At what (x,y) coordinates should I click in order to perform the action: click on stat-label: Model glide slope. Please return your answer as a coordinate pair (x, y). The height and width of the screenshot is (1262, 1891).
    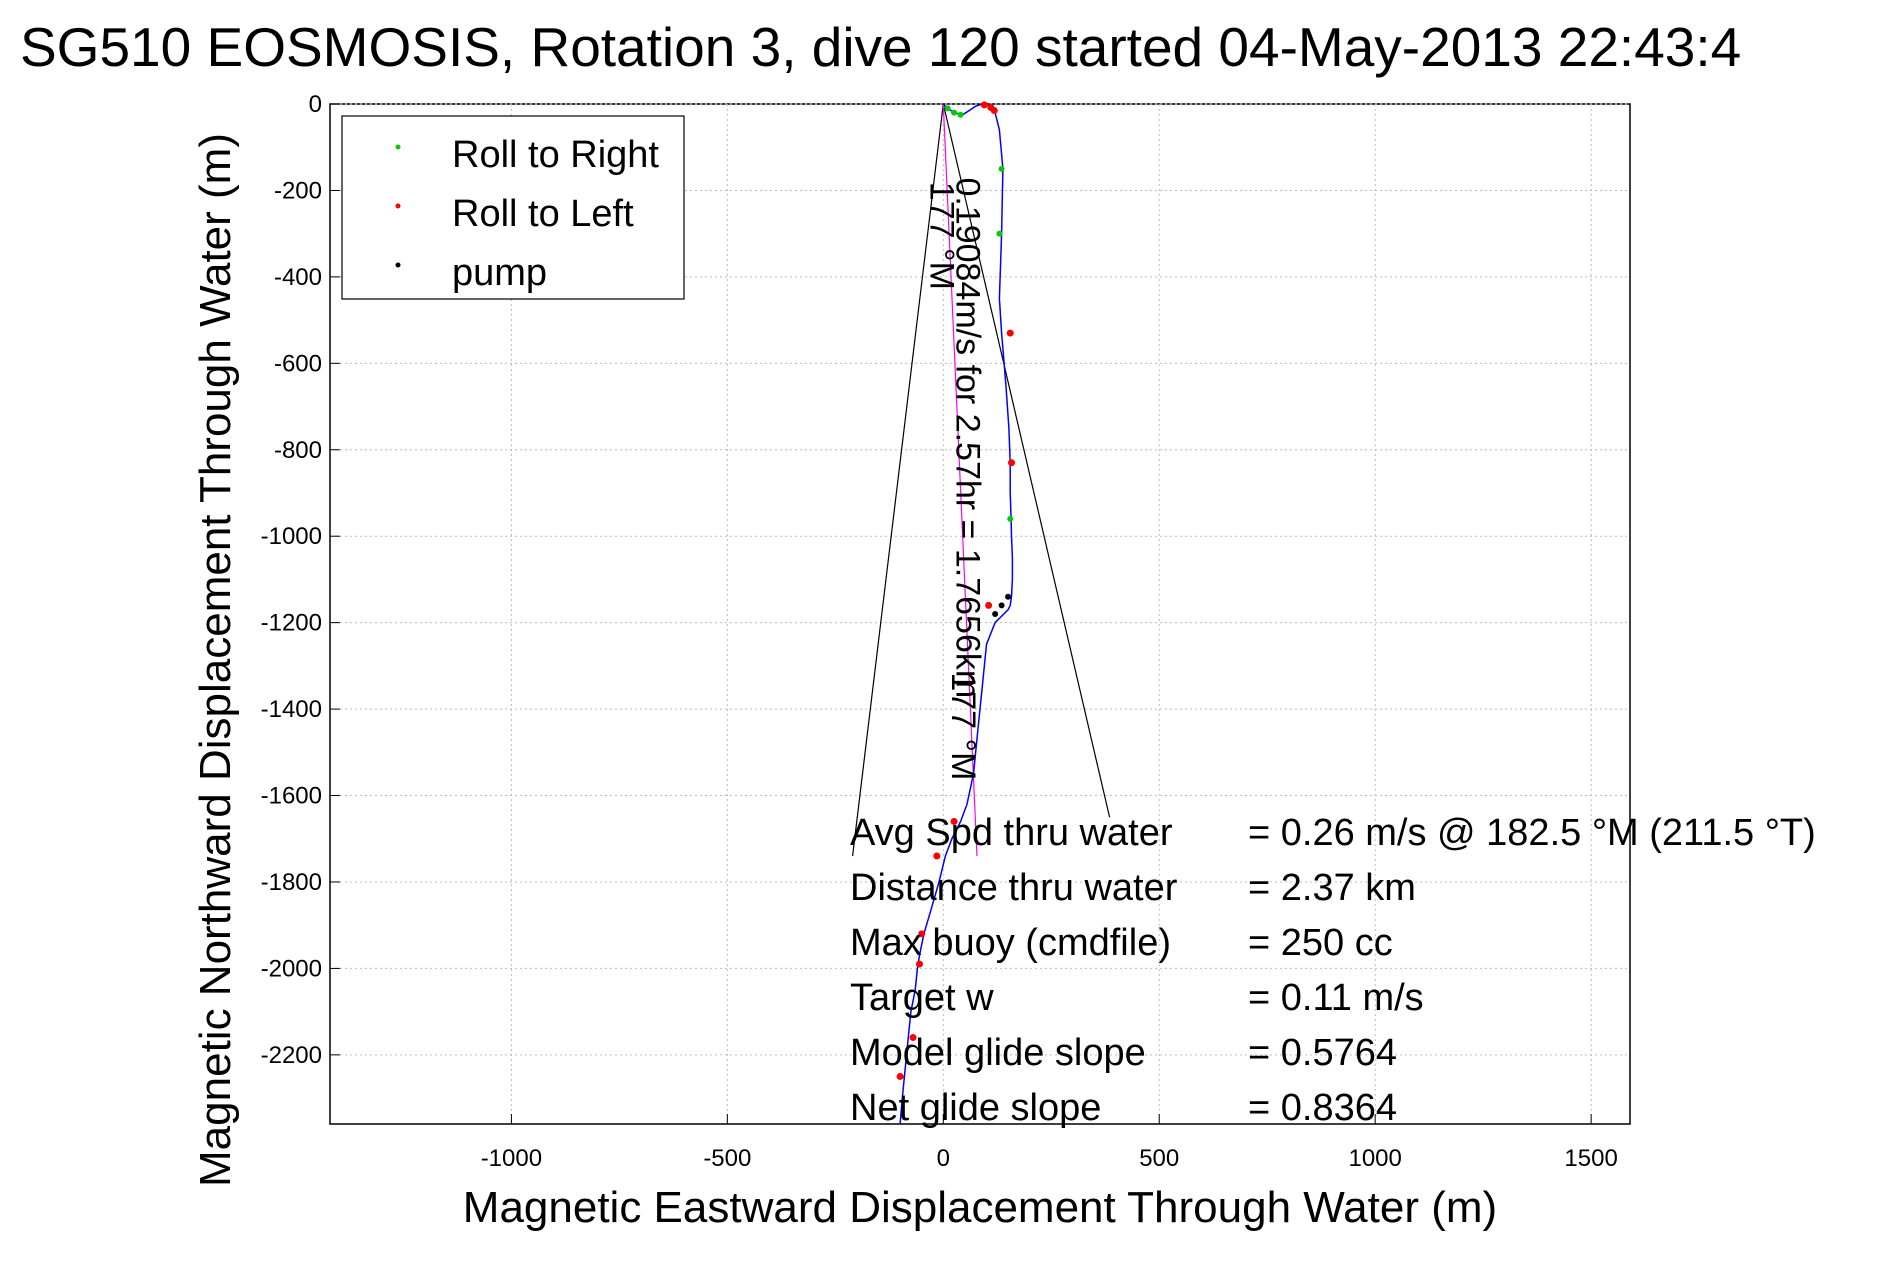
    Looking at the image, I should click on (998, 1053).